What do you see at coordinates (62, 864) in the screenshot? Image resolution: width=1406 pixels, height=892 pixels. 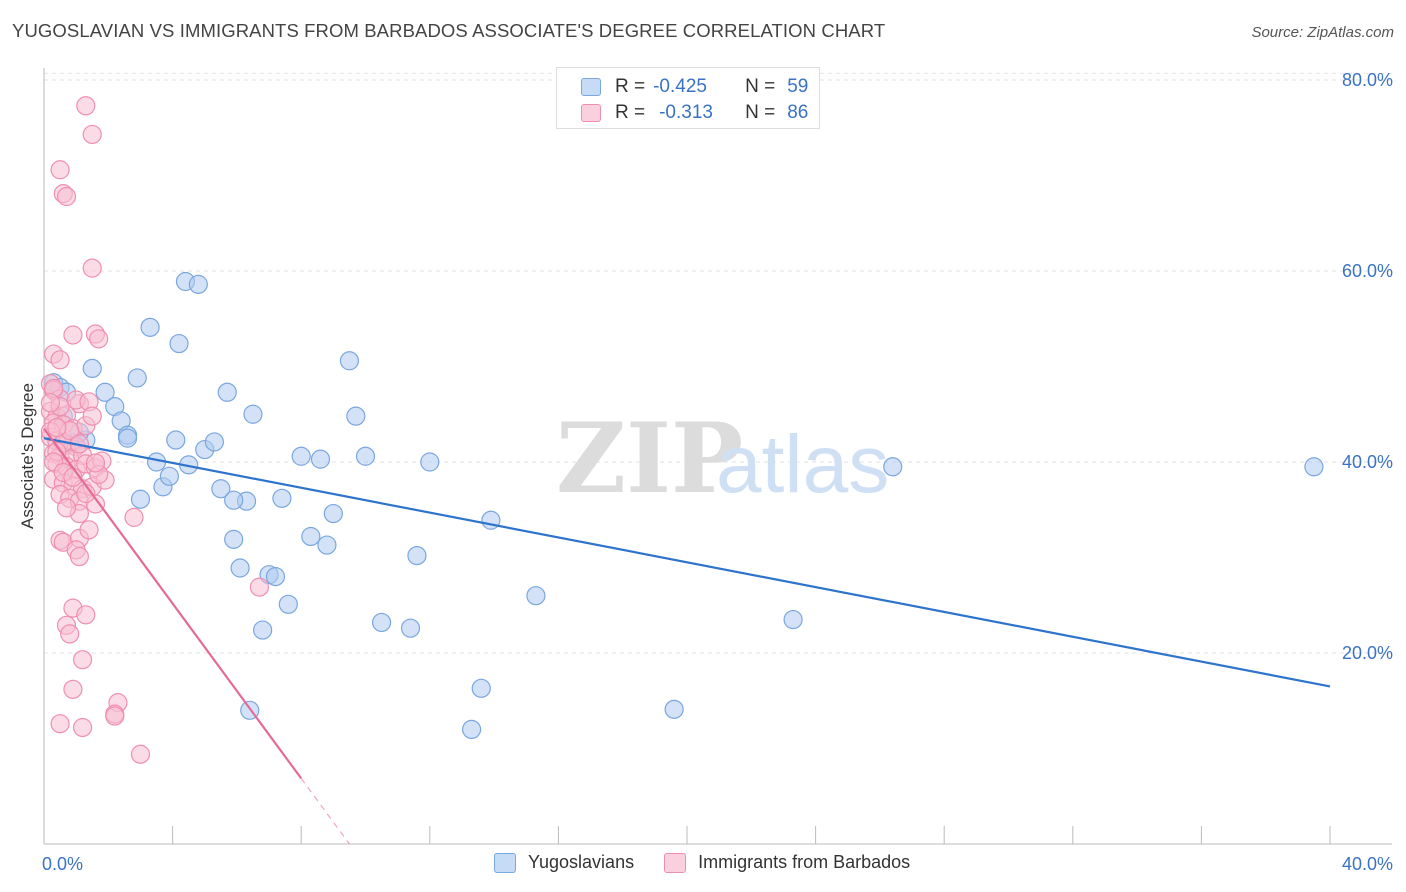 I see `x-tick-label: 0.0%` at bounding box center [62, 864].